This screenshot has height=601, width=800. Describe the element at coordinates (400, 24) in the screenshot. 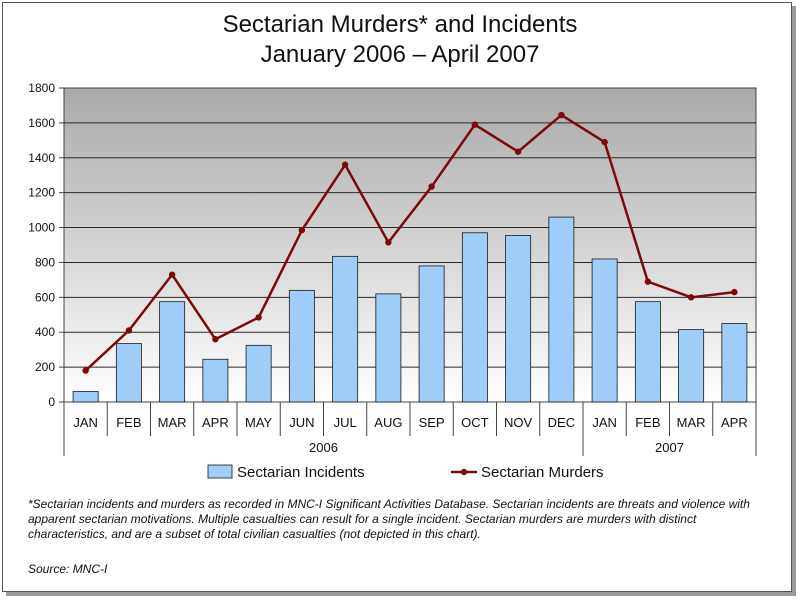

I see `chart-title-line-1: Sectarian Murders* and Incidents` at that location.